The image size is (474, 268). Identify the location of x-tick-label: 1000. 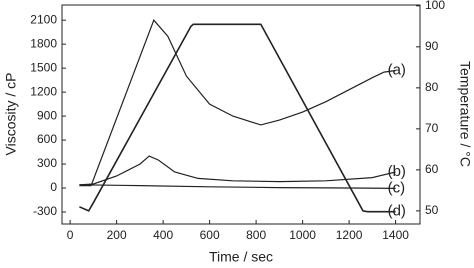
(302, 235).